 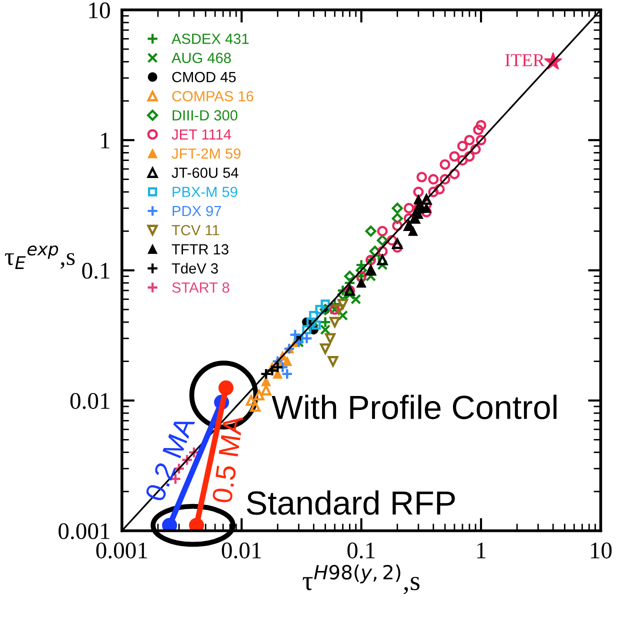 I want to click on y-tick-label: 0.1, so click(x=96, y=270).